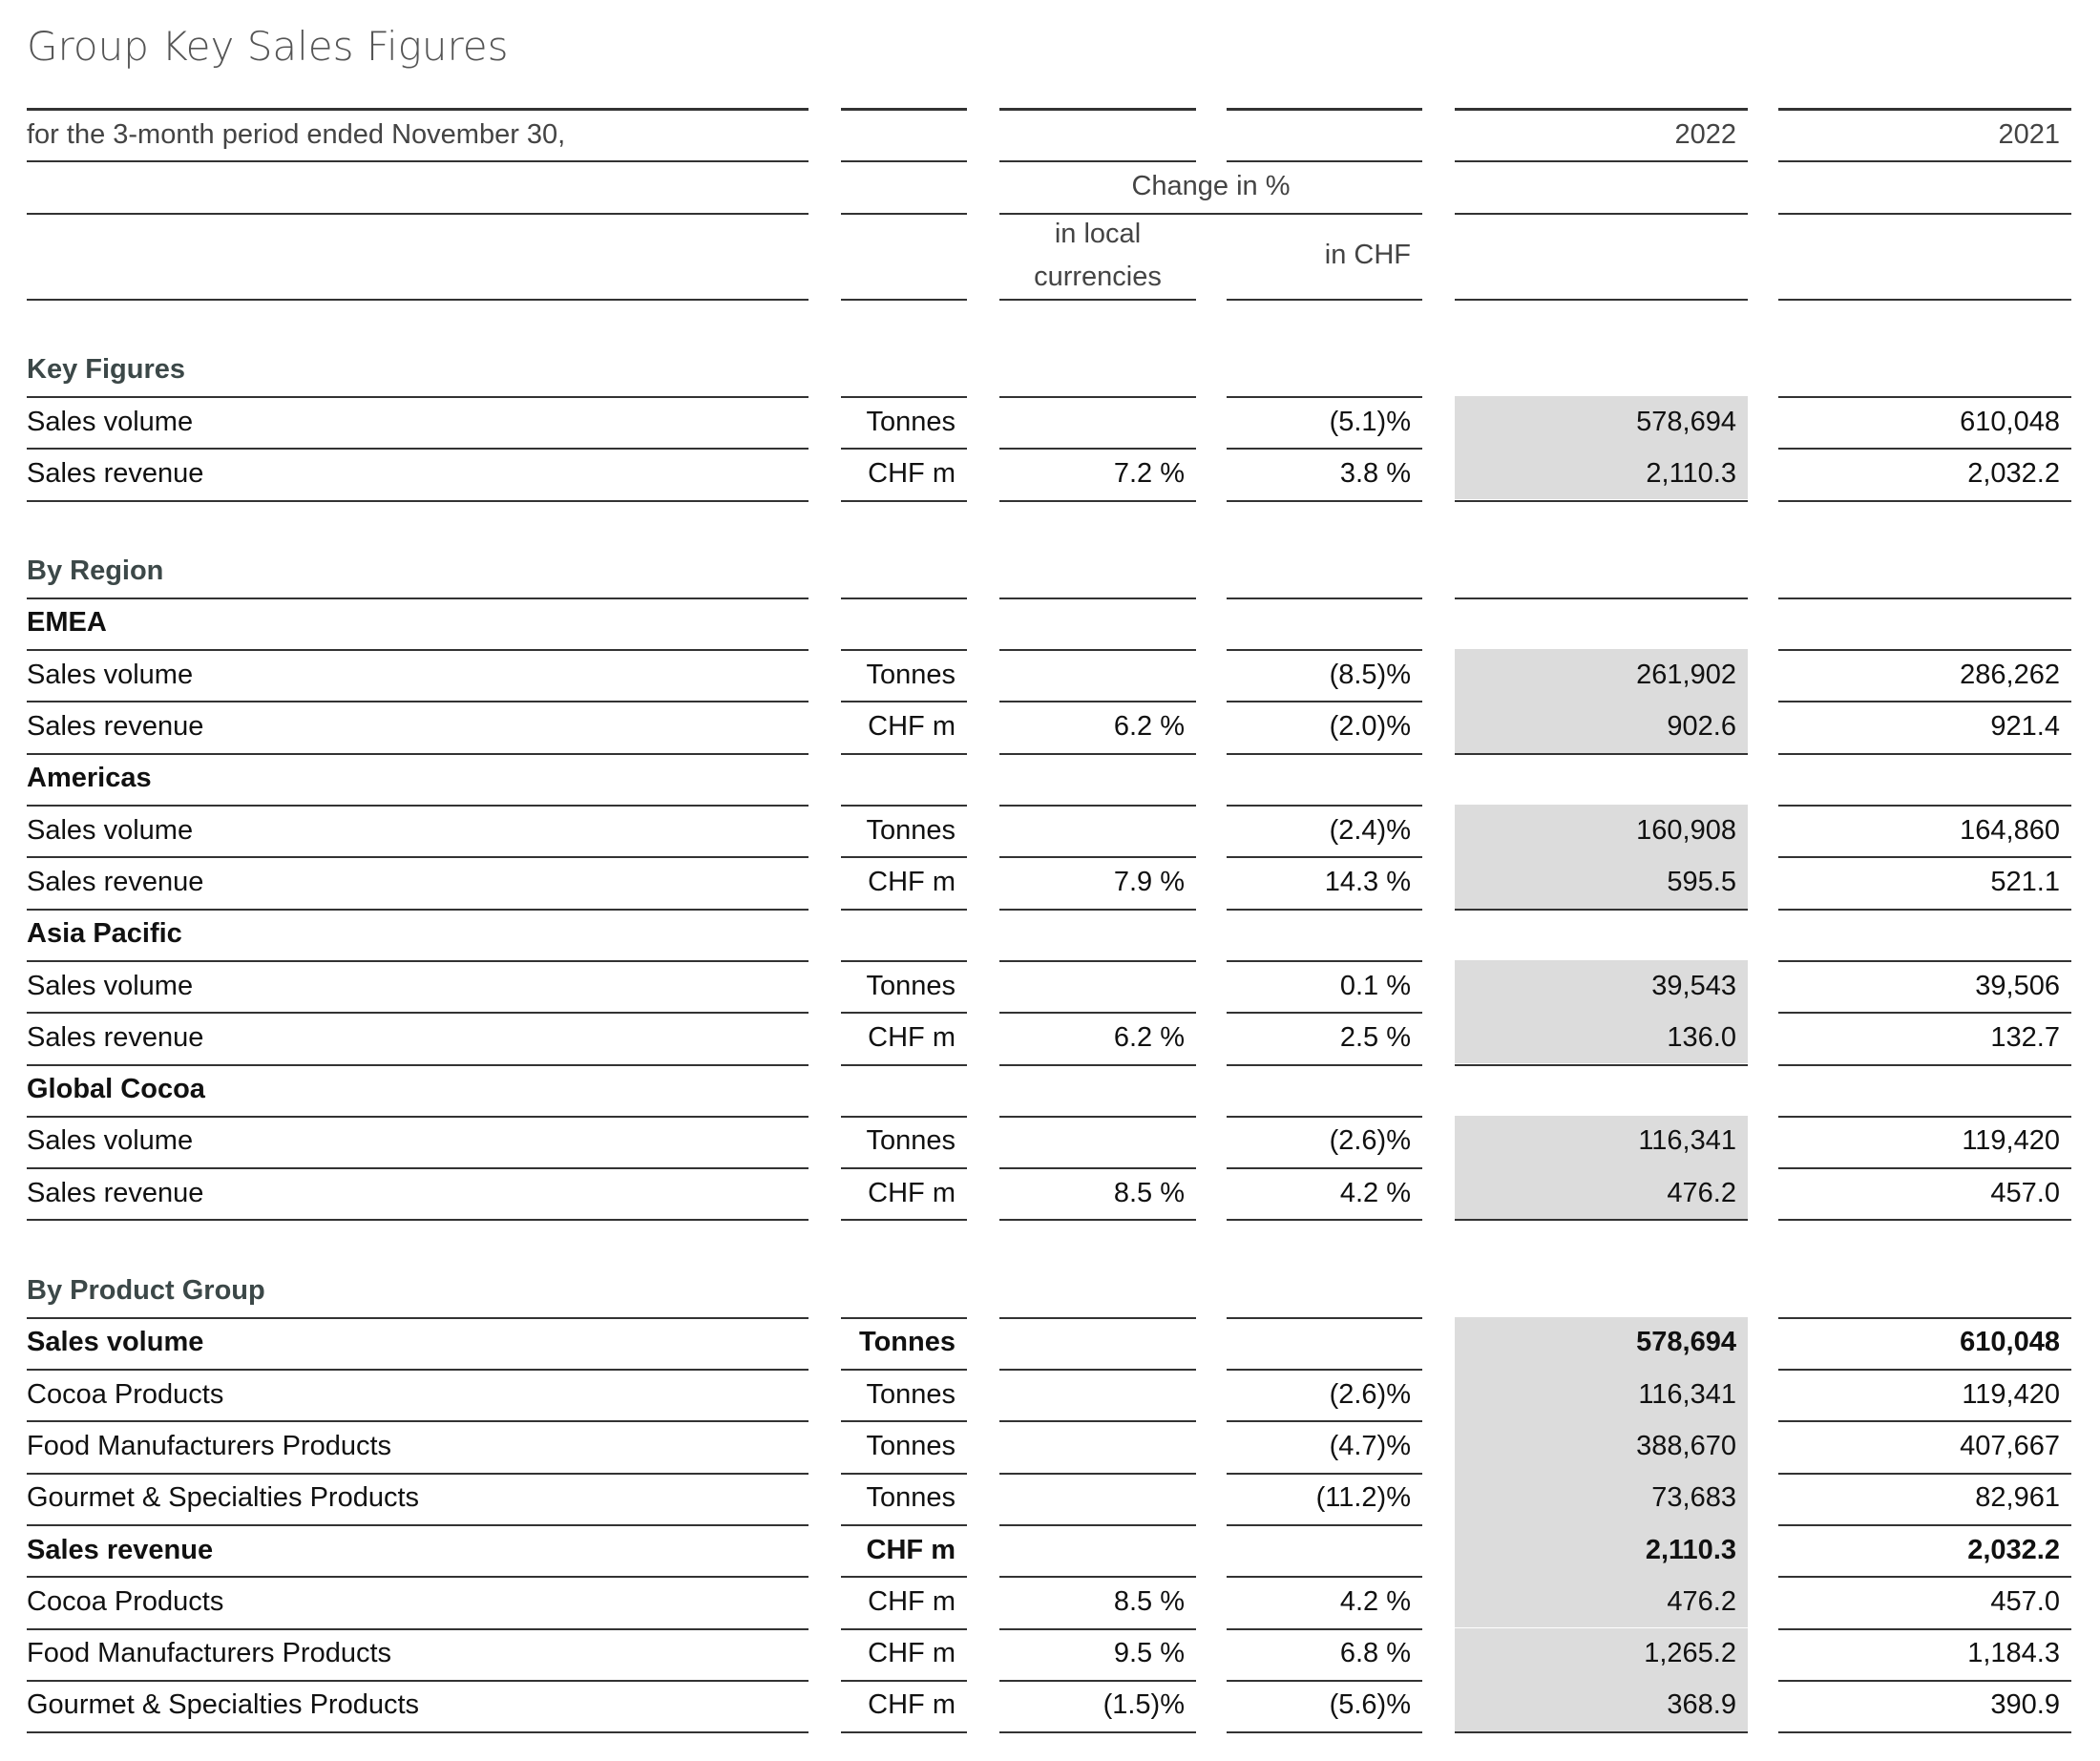 This screenshot has width=2100, height=1761. What do you see at coordinates (1375, 473) in the screenshot?
I see `value-chf: 3.8 %` at bounding box center [1375, 473].